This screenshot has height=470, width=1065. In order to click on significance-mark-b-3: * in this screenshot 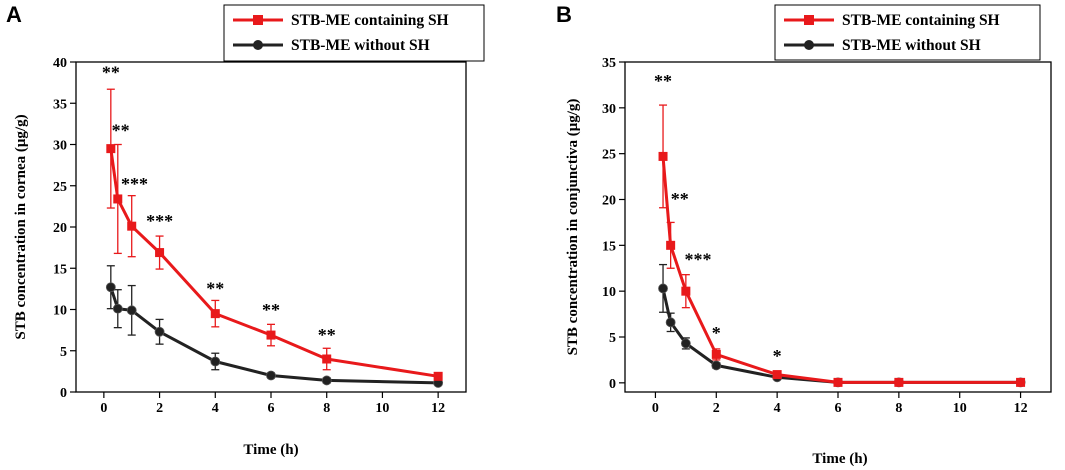, I will do `click(716, 333)`.